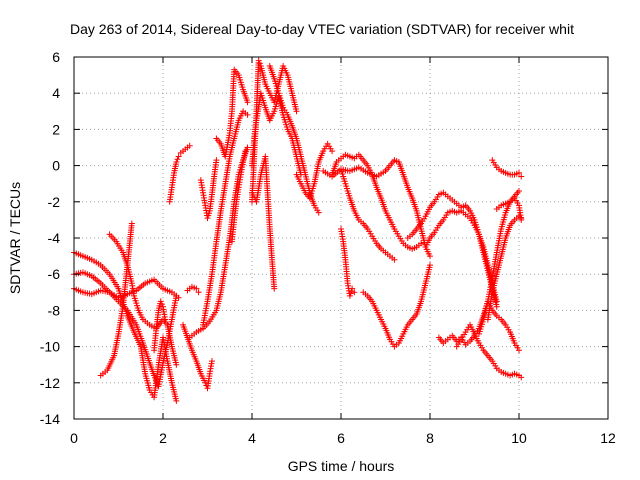 This screenshot has width=640, height=480. Describe the element at coordinates (341, 438) in the screenshot. I see `x-tick-label: 6` at that location.